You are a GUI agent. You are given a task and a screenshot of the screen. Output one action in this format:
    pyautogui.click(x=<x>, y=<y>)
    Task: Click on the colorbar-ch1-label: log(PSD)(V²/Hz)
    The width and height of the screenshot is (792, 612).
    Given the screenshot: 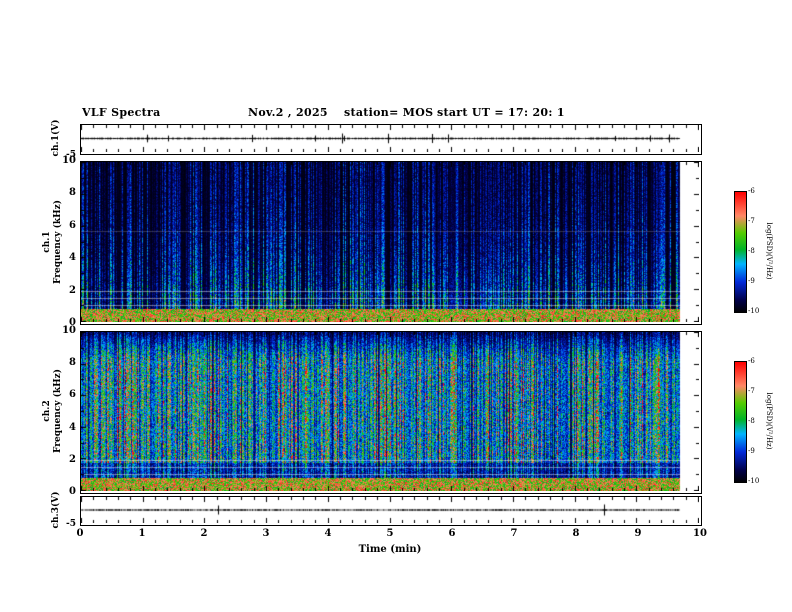 What is the action you would take?
    pyautogui.click(x=769, y=251)
    